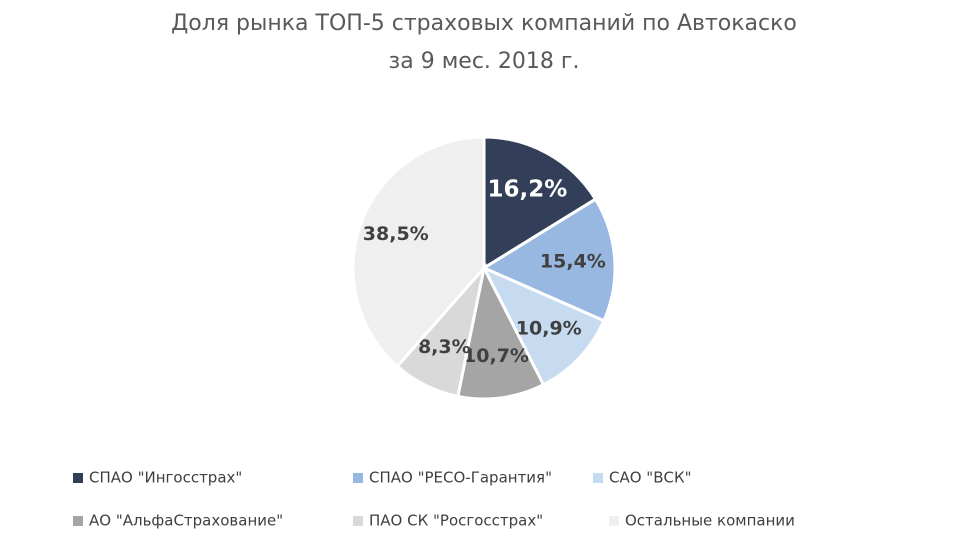 The height and width of the screenshot is (544, 968). What do you see at coordinates (484, 61) in the screenshot?
I see `chart-title: за 9 мес. 2018 г.` at bounding box center [484, 61].